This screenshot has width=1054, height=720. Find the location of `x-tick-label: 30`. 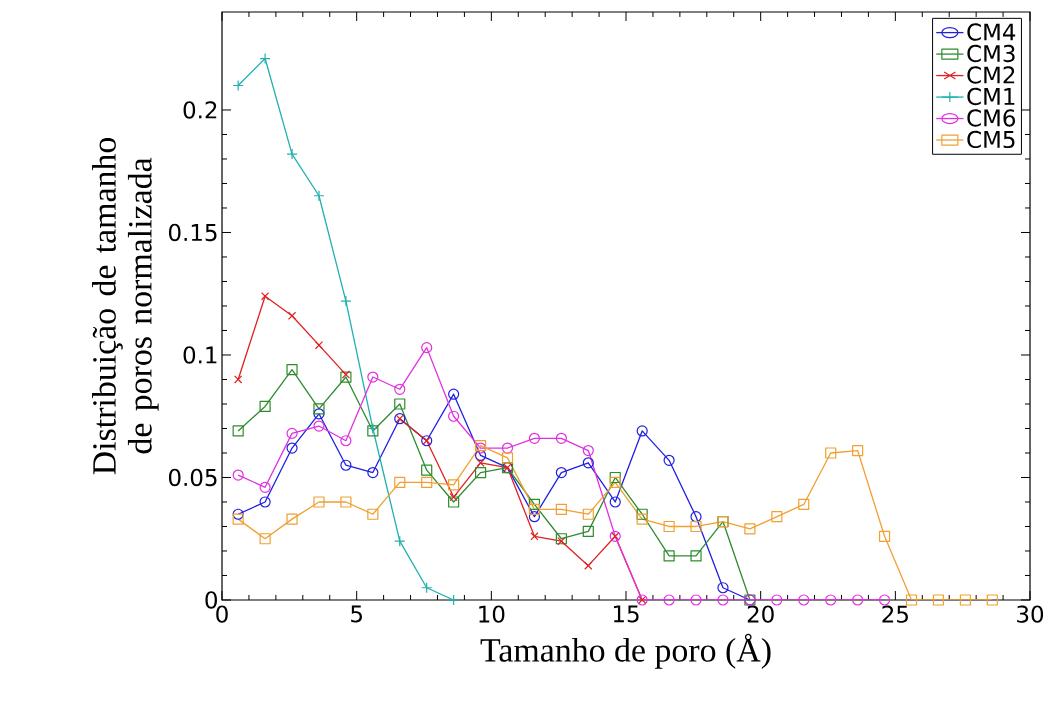

x-tick-label: 30 is located at coordinates (1030, 614).